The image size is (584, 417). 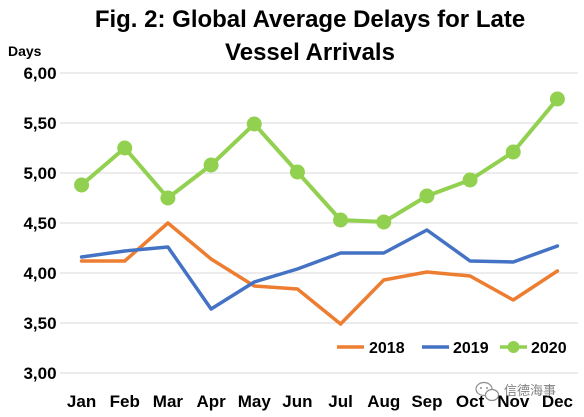 What do you see at coordinates (320, 401) in the screenshot?
I see `x-axis-ticks: Jan Feb Mar Apr May Jun Jul Aug Sep Oct Nov Dec` at bounding box center [320, 401].